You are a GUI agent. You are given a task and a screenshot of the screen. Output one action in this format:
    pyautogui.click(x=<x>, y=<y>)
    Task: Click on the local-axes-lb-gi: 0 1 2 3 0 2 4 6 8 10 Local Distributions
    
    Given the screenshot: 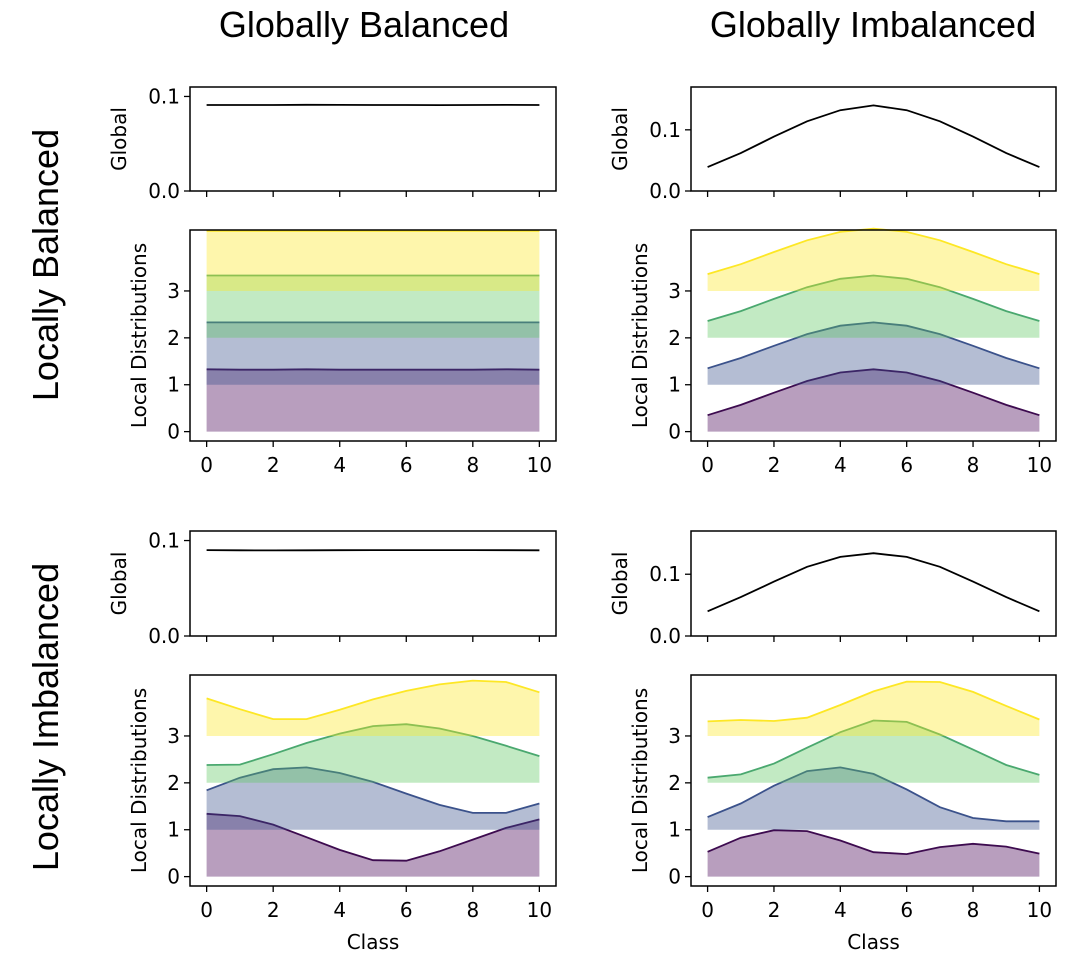 What is the action you would take?
    pyautogui.click(x=842, y=352)
    